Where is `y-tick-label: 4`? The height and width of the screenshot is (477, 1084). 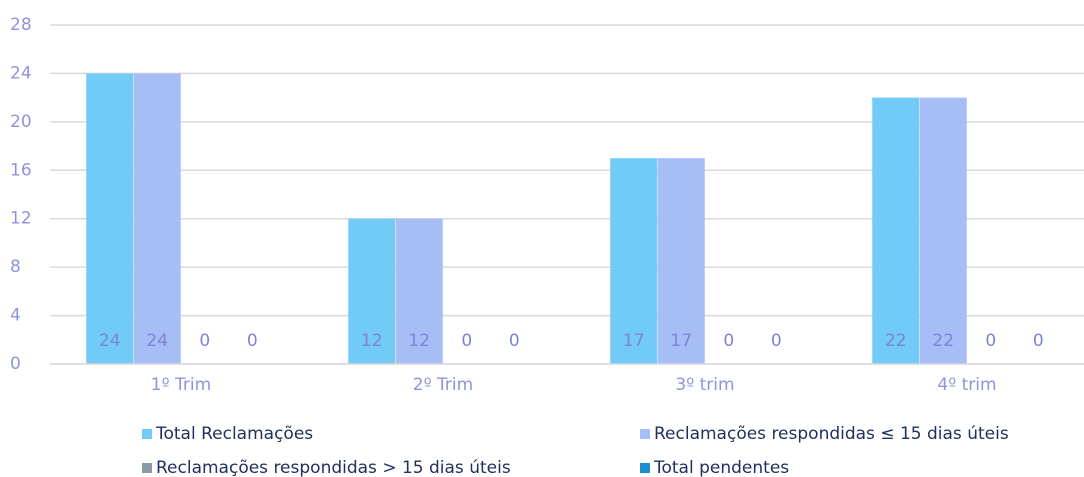
y-tick-label: 4 is located at coordinates (15, 316).